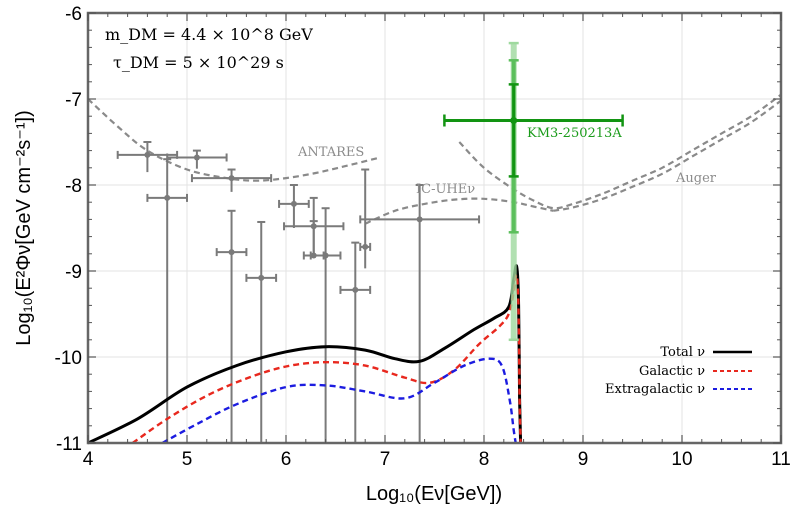 This screenshot has height=508, width=797. What do you see at coordinates (445, 189) in the screenshot?
I see `annotation-ic-uhe: IC-UHEν` at bounding box center [445, 189].